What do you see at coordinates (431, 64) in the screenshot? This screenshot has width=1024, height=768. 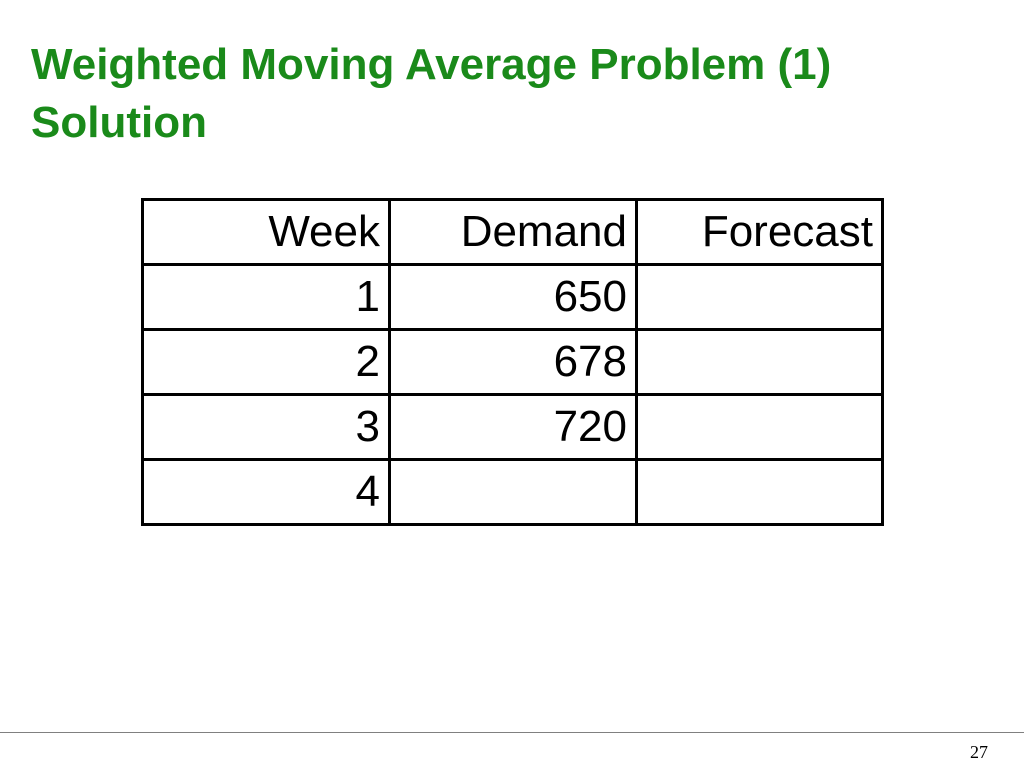 I see `slide-title-line-1: Weighted Moving Average Problem (1)` at bounding box center [431, 64].